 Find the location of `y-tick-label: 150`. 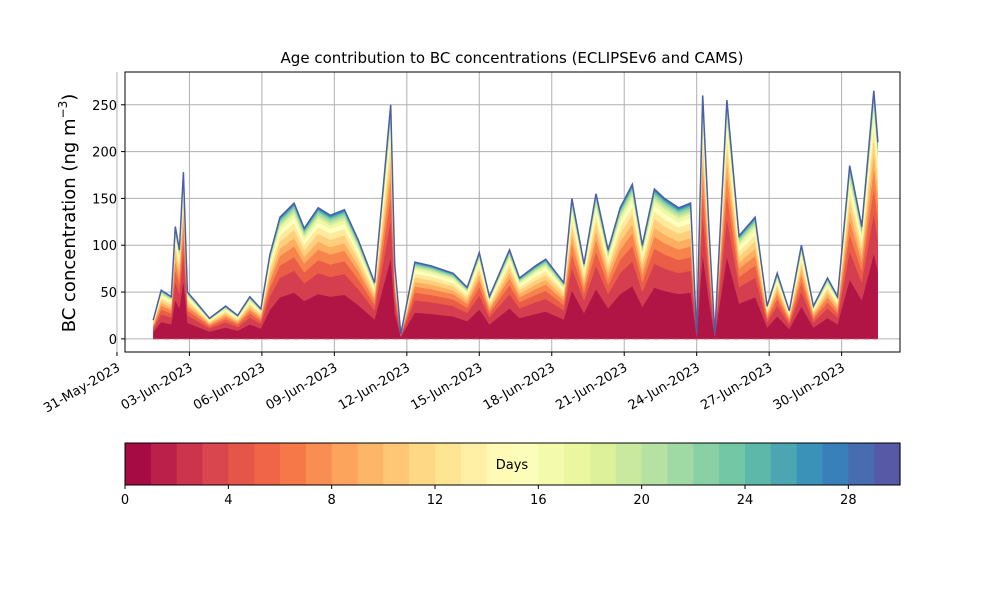

y-tick-label: 150 is located at coordinates (104, 199).